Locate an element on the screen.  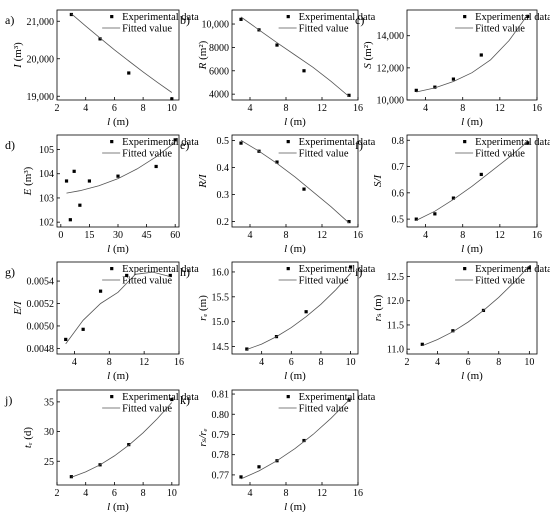
y-axis-label: R (m²) is located at coordinates (203, 55).